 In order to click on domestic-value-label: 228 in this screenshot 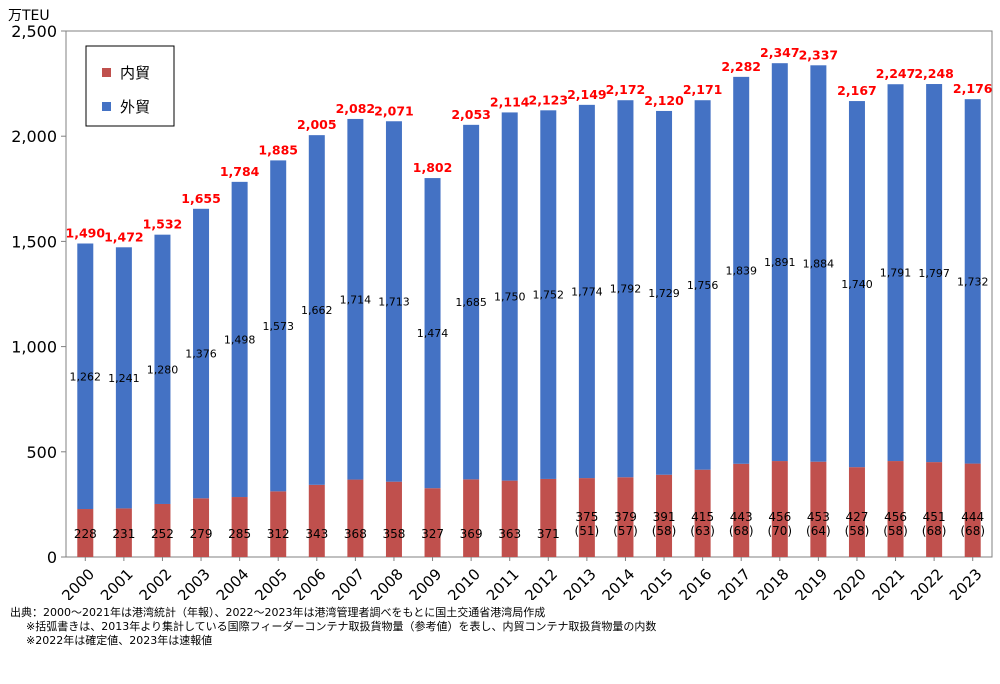, I will do `click(85, 534)`.